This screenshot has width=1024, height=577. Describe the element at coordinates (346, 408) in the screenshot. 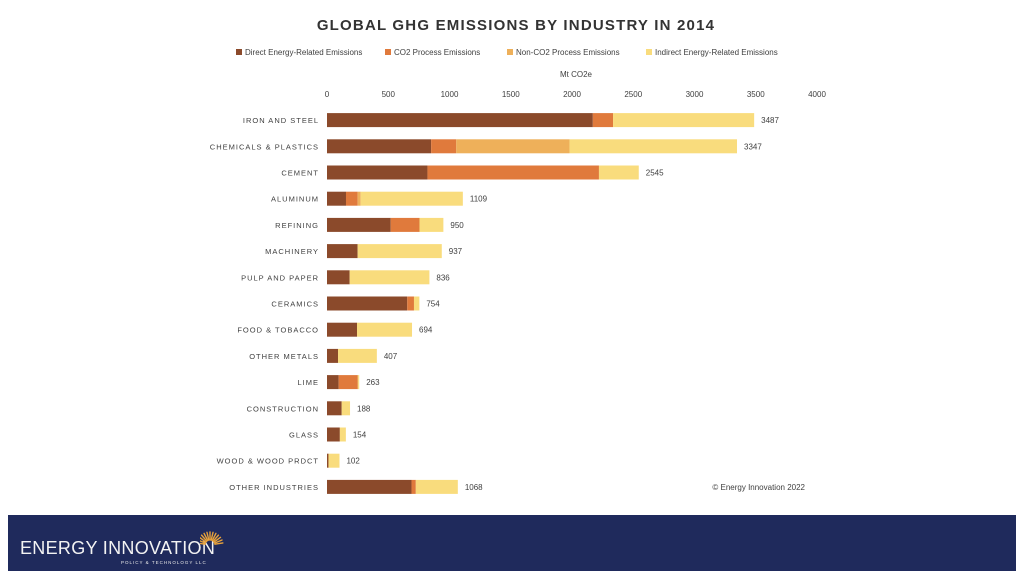

I see `bar-construction-indirect-energy-related-emissions` at that location.